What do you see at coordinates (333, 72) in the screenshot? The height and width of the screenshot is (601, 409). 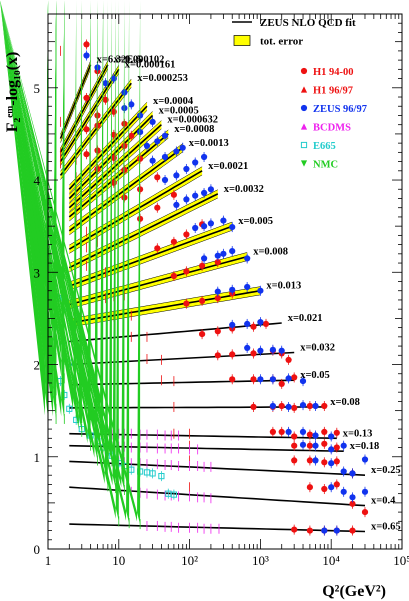 I see `legend-label: H1 94-00` at bounding box center [333, 72].